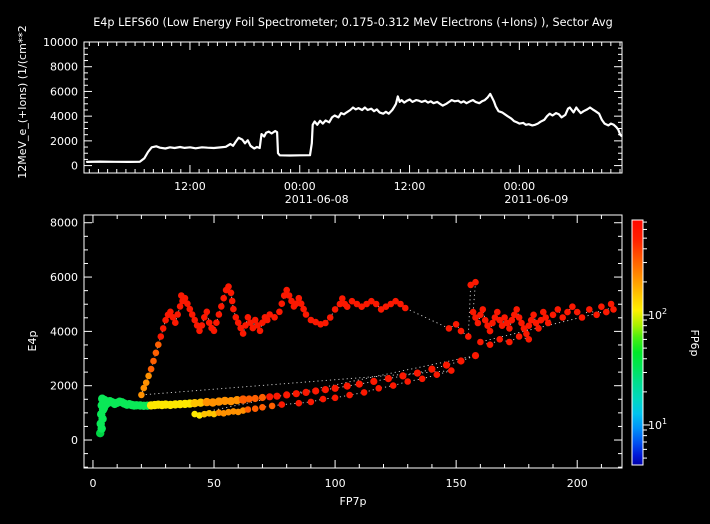 Image resolution: width=710 pixels, height=524 pixels. Describe the element at coordinates (694, 343) in the screenshot. I see `colorbar-axis-label: FP6p` at that location.